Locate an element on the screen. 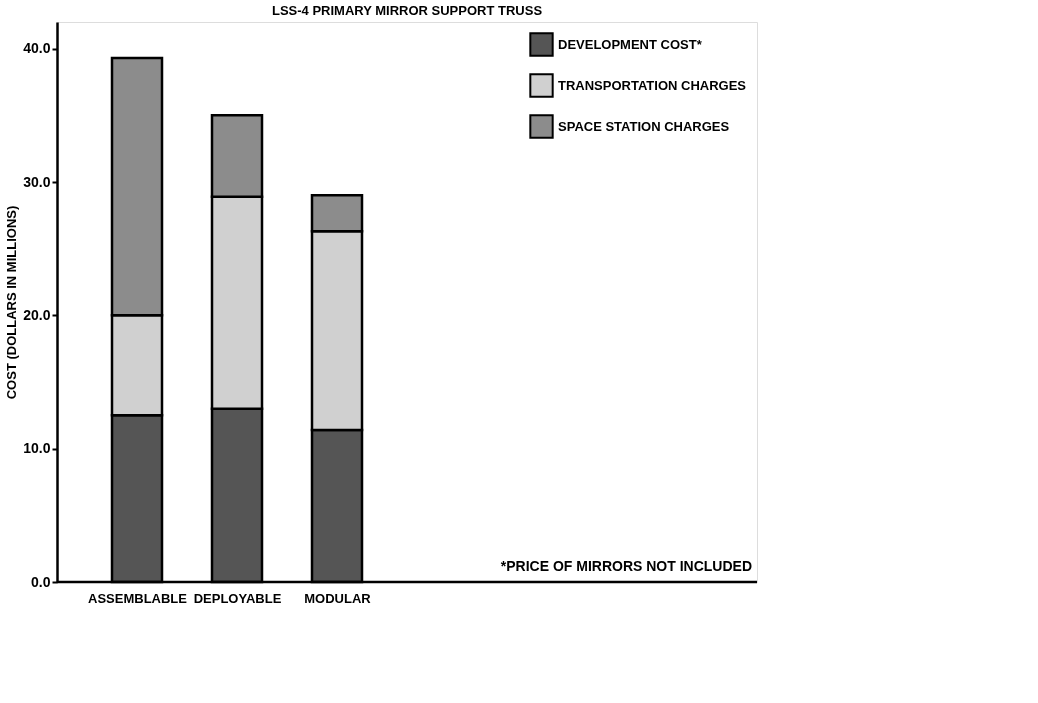 The width and height of the screenshot is (1038, 703). legend-label: DEVELOPMENT COST* is located at coordinates (630, 44).